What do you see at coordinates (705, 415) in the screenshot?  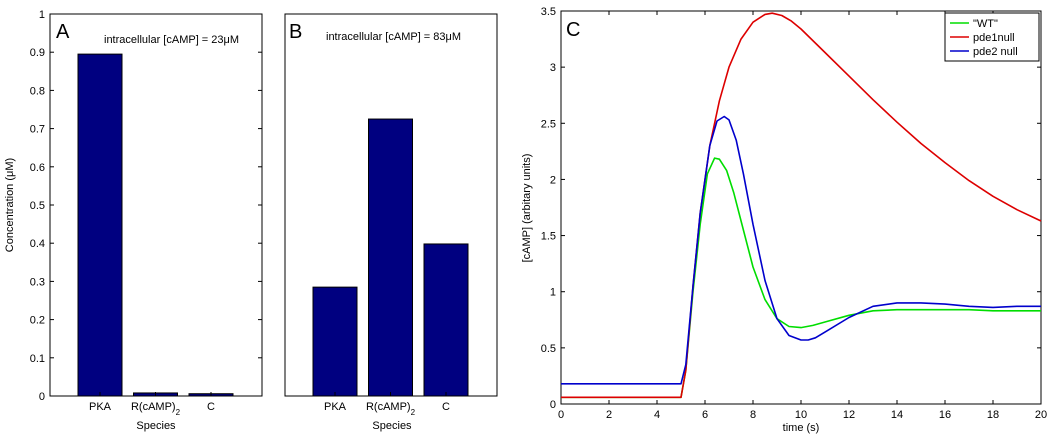 I see `x-tick-label: 6` at bounding box center [705, 415].